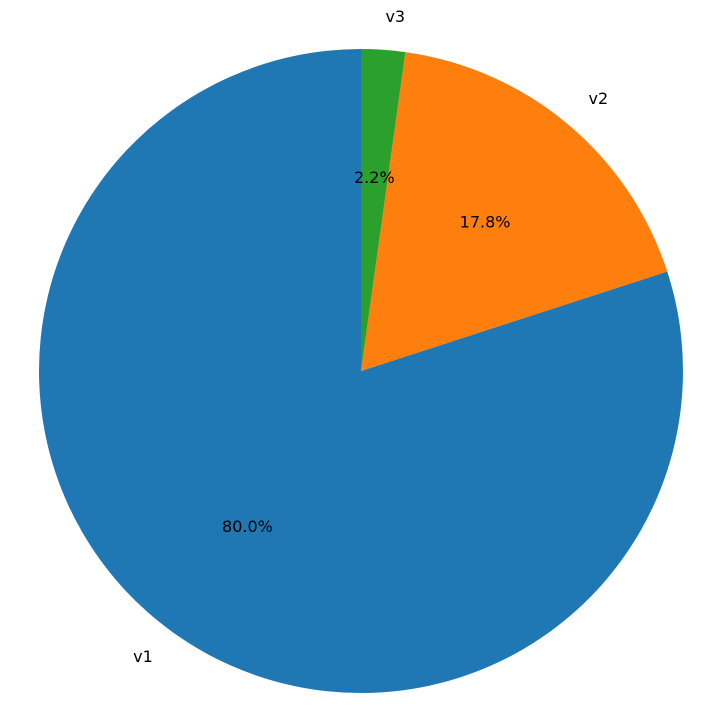 Image resolution: width=726 pixels, height=714 pixels. What do you see at coordinates (598, 98) in the screenshot?
I see `slice-label-v2: v2` at bounding box center [598, 98].